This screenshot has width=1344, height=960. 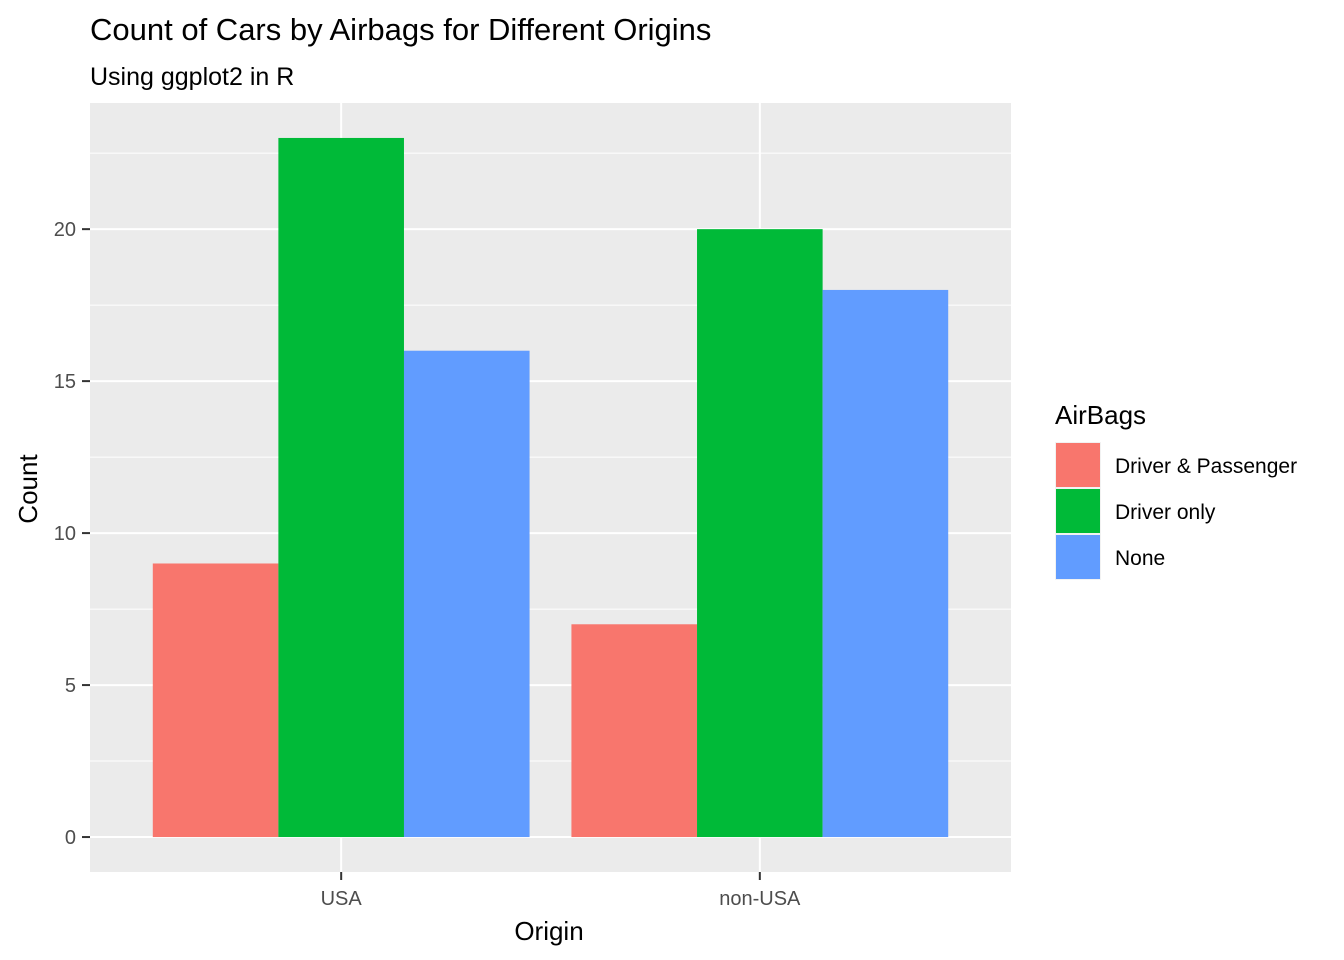 I want to click on y-tick-label: 0, so click(x=70, y=838).